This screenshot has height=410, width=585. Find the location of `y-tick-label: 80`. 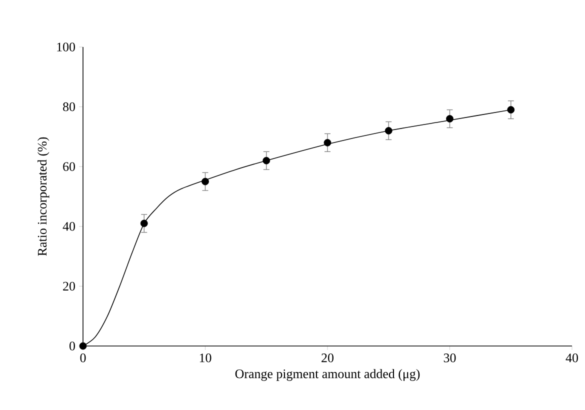

y-tick-label: 80 is located at coordinates (69, 107).